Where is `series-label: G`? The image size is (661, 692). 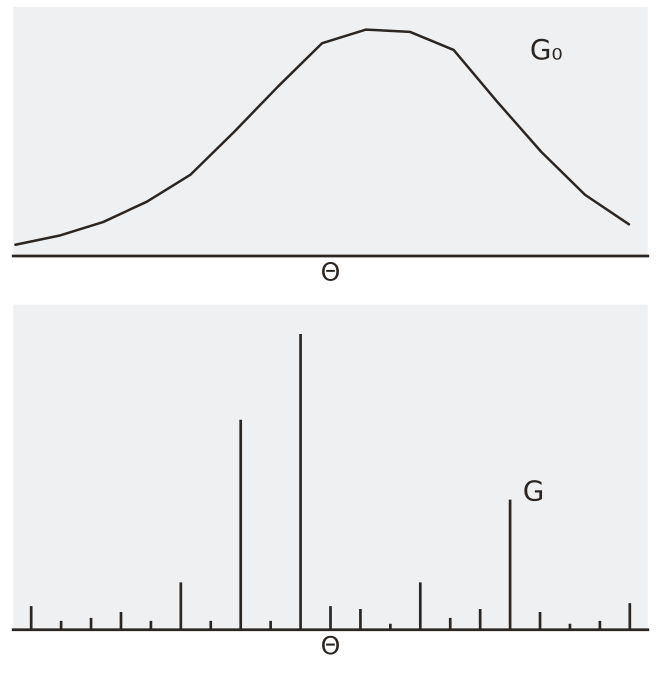 series-label: G is located at coordinates (533, 491).